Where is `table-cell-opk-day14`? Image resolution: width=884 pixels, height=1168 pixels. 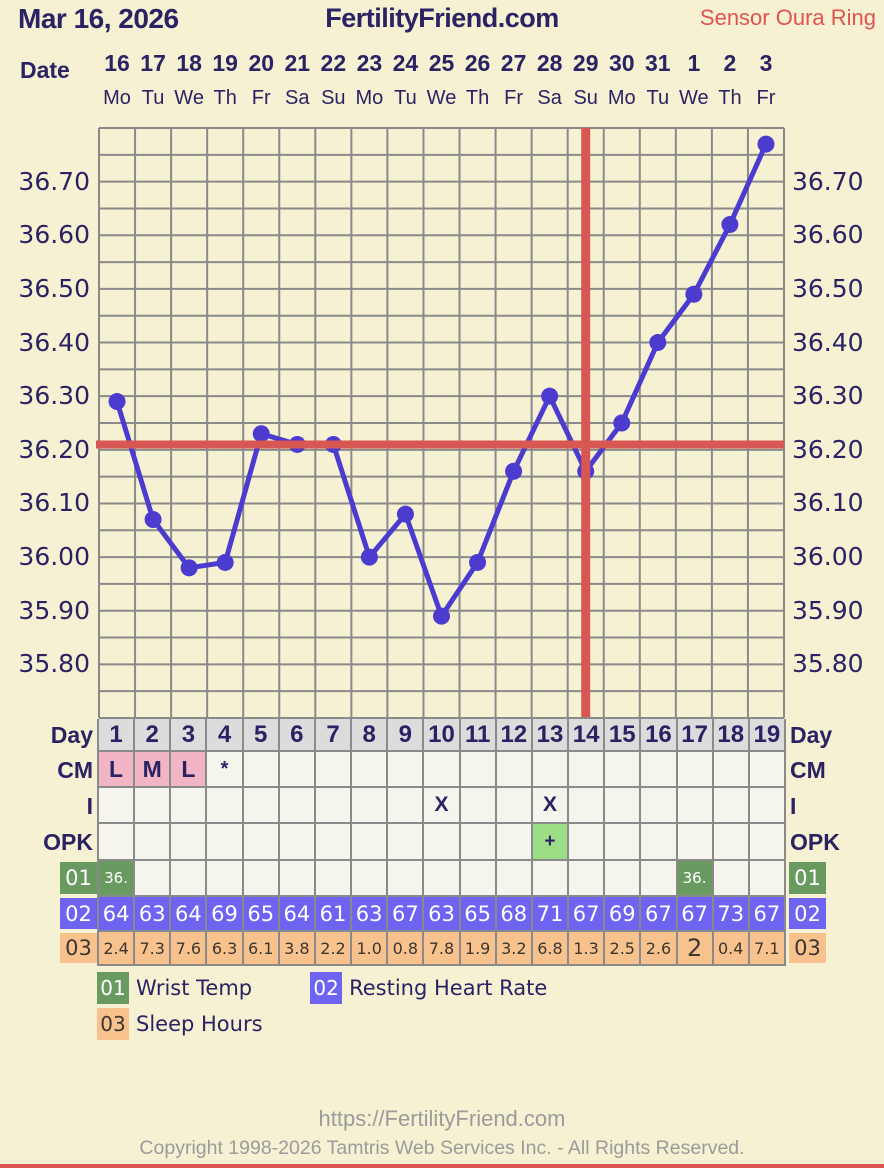 table-cell-opk-day14 is located at coordinates (587, 842).